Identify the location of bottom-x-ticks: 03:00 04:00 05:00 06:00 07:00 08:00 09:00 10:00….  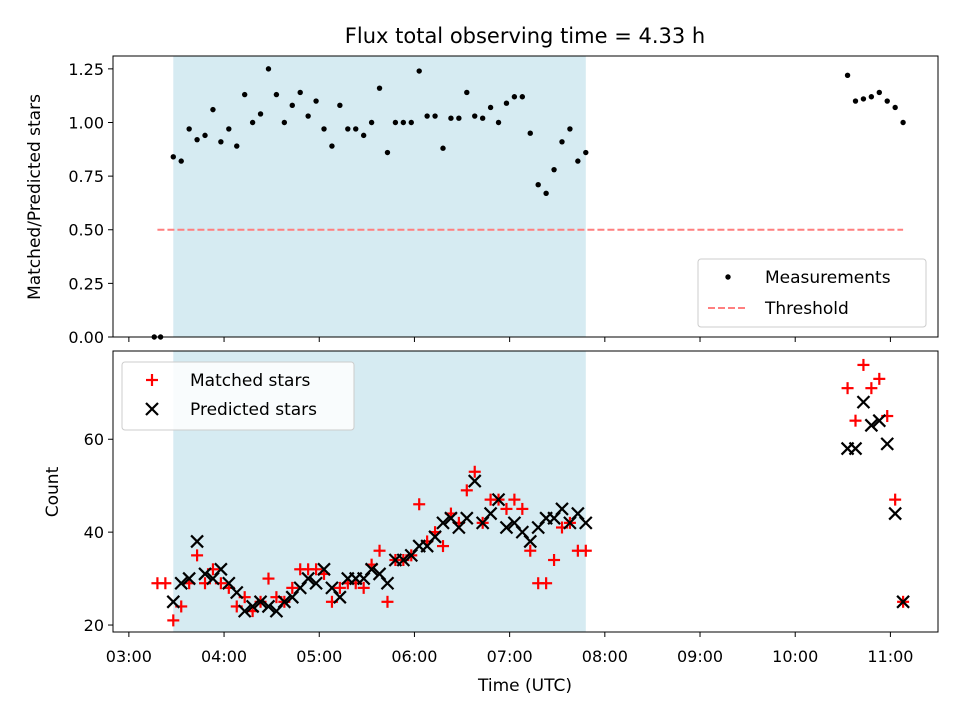
(509, 649).